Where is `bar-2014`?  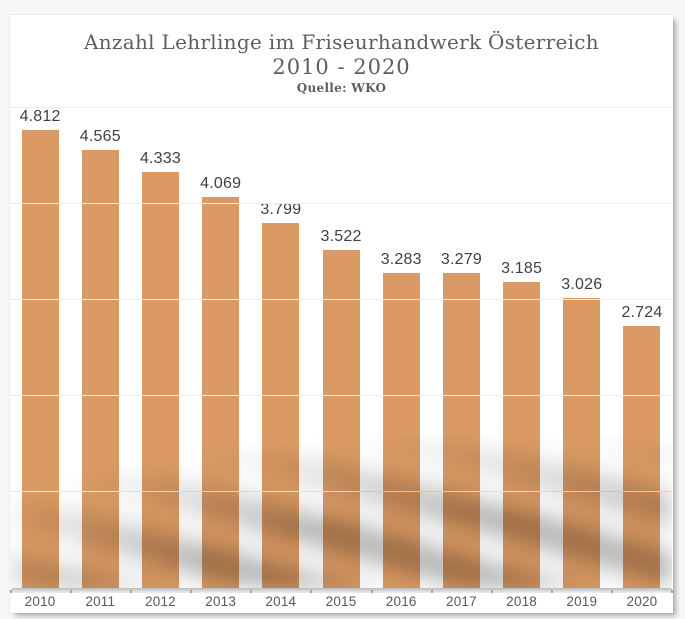
bar-2014 is located at coordinates (281, 405).